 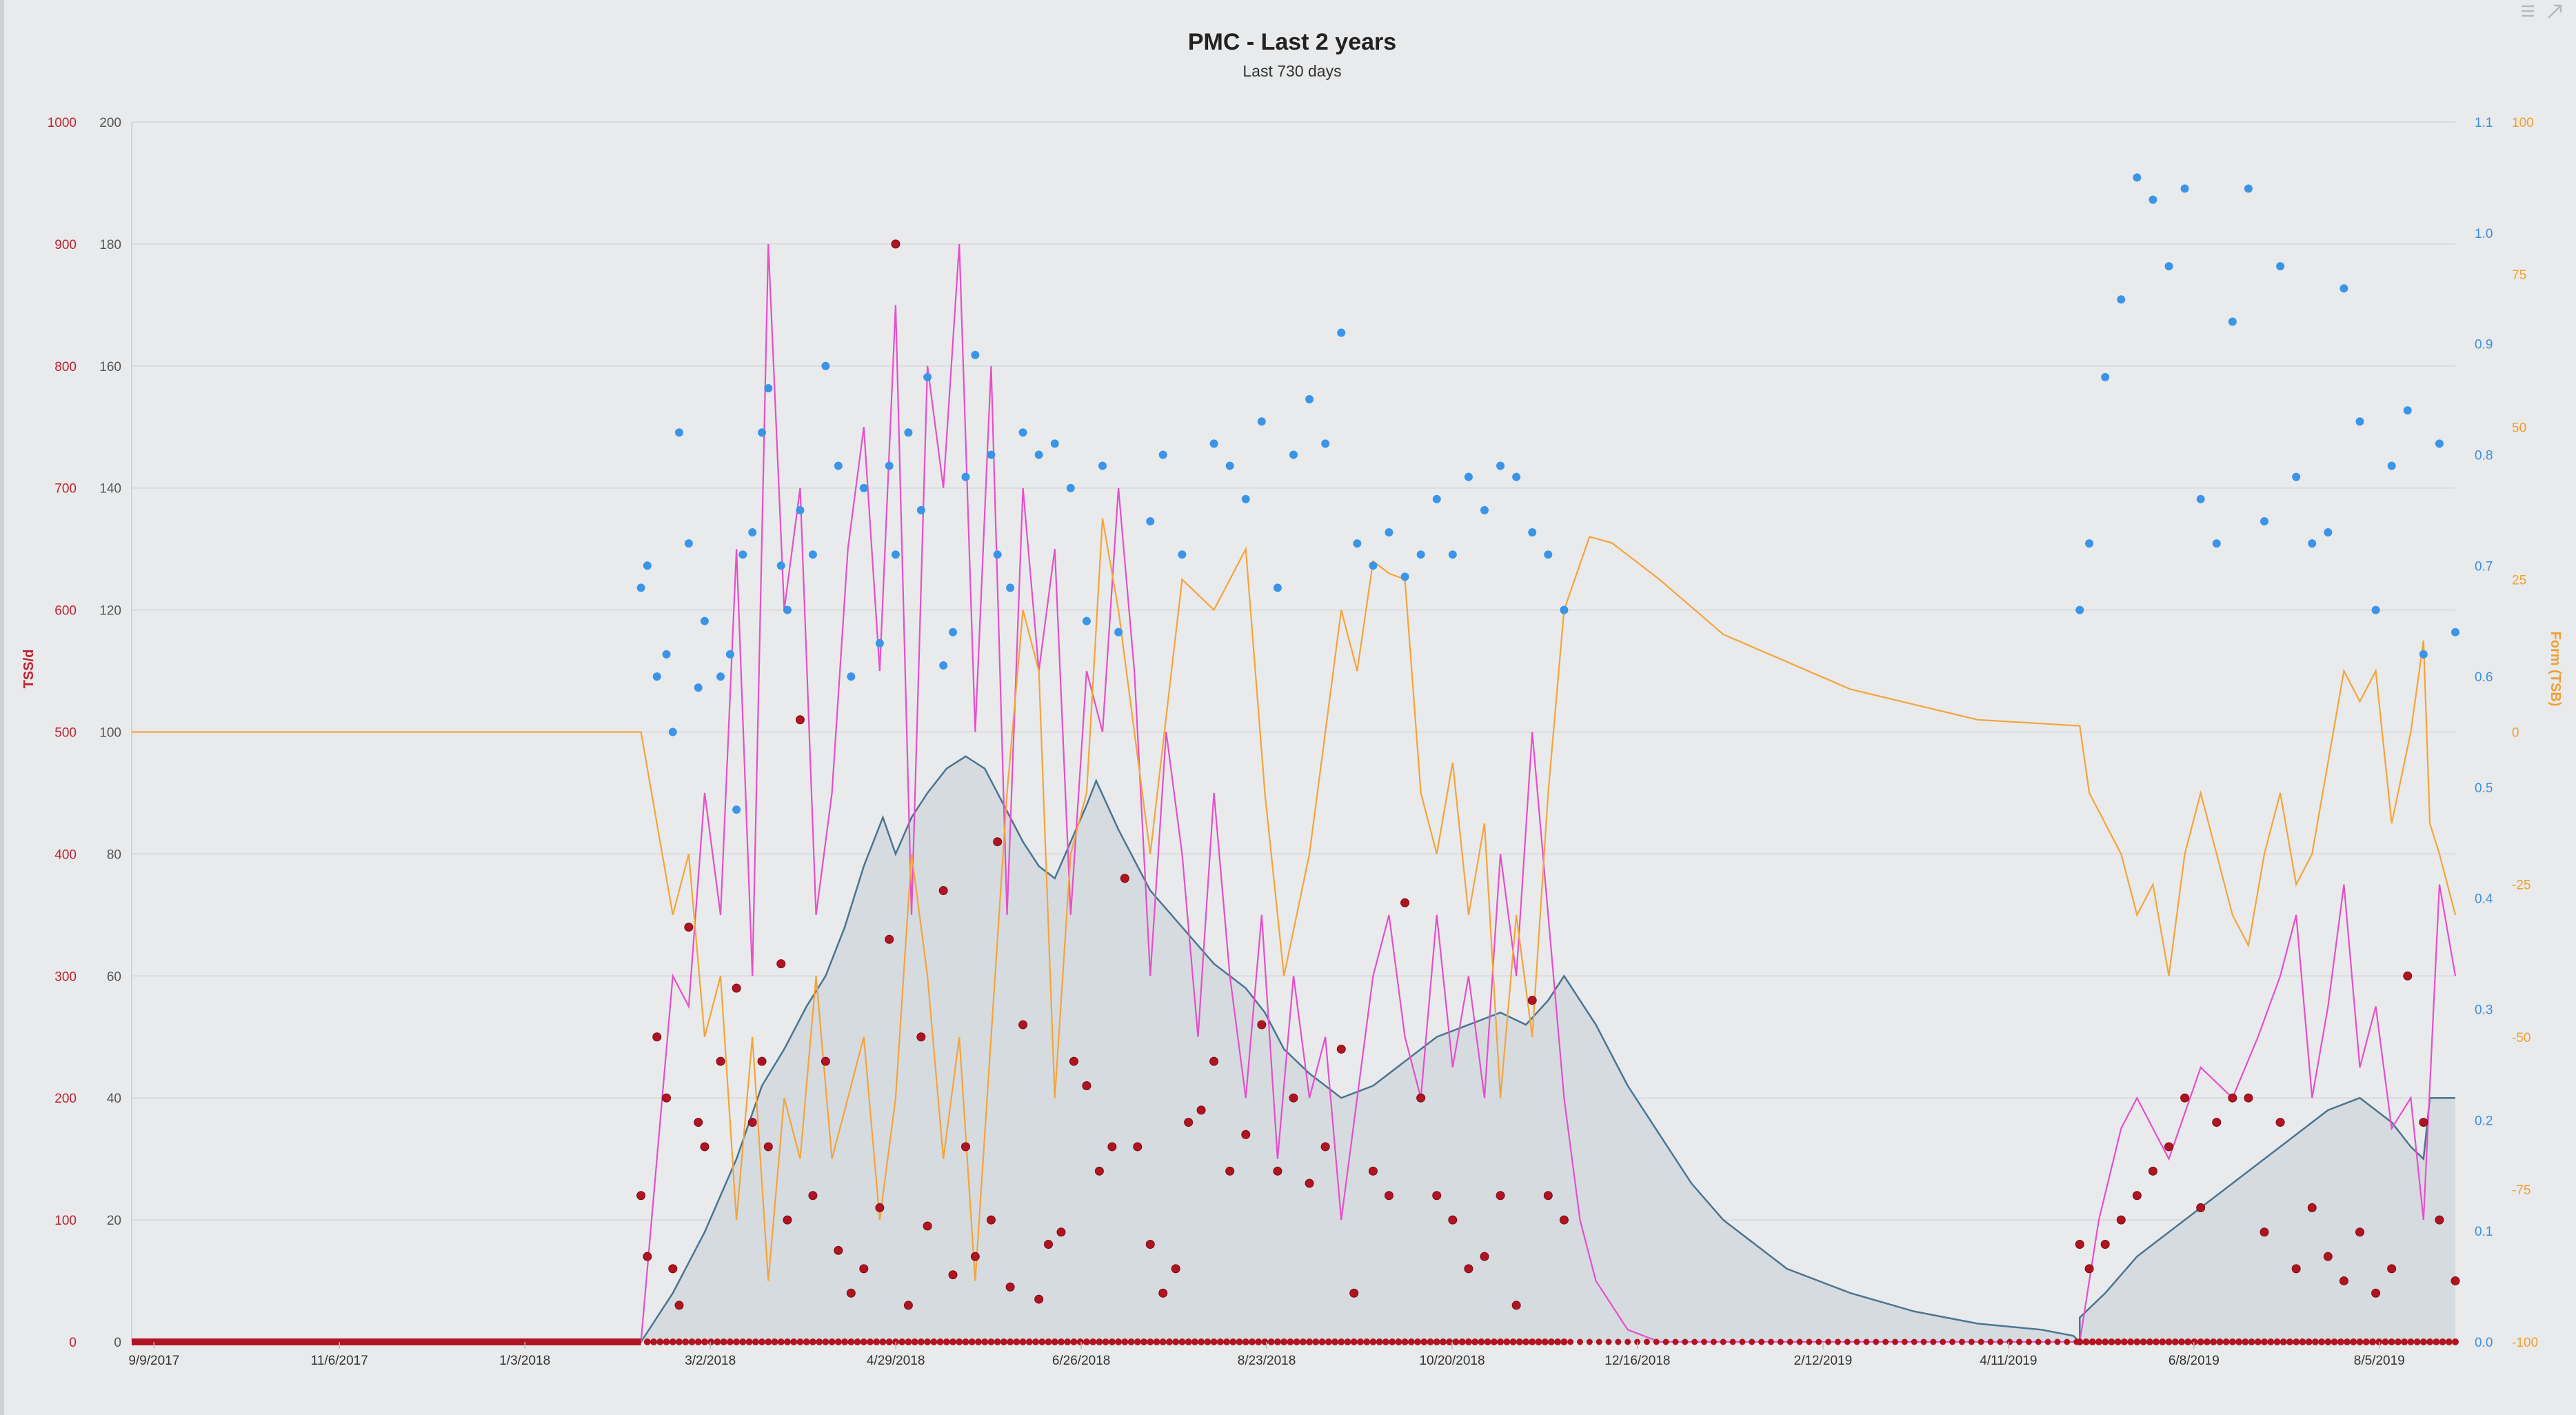 What do you see at coordinates (2554, 11) in the screenshot?
I see `expand-icon` at bounding box center [2554, 11].